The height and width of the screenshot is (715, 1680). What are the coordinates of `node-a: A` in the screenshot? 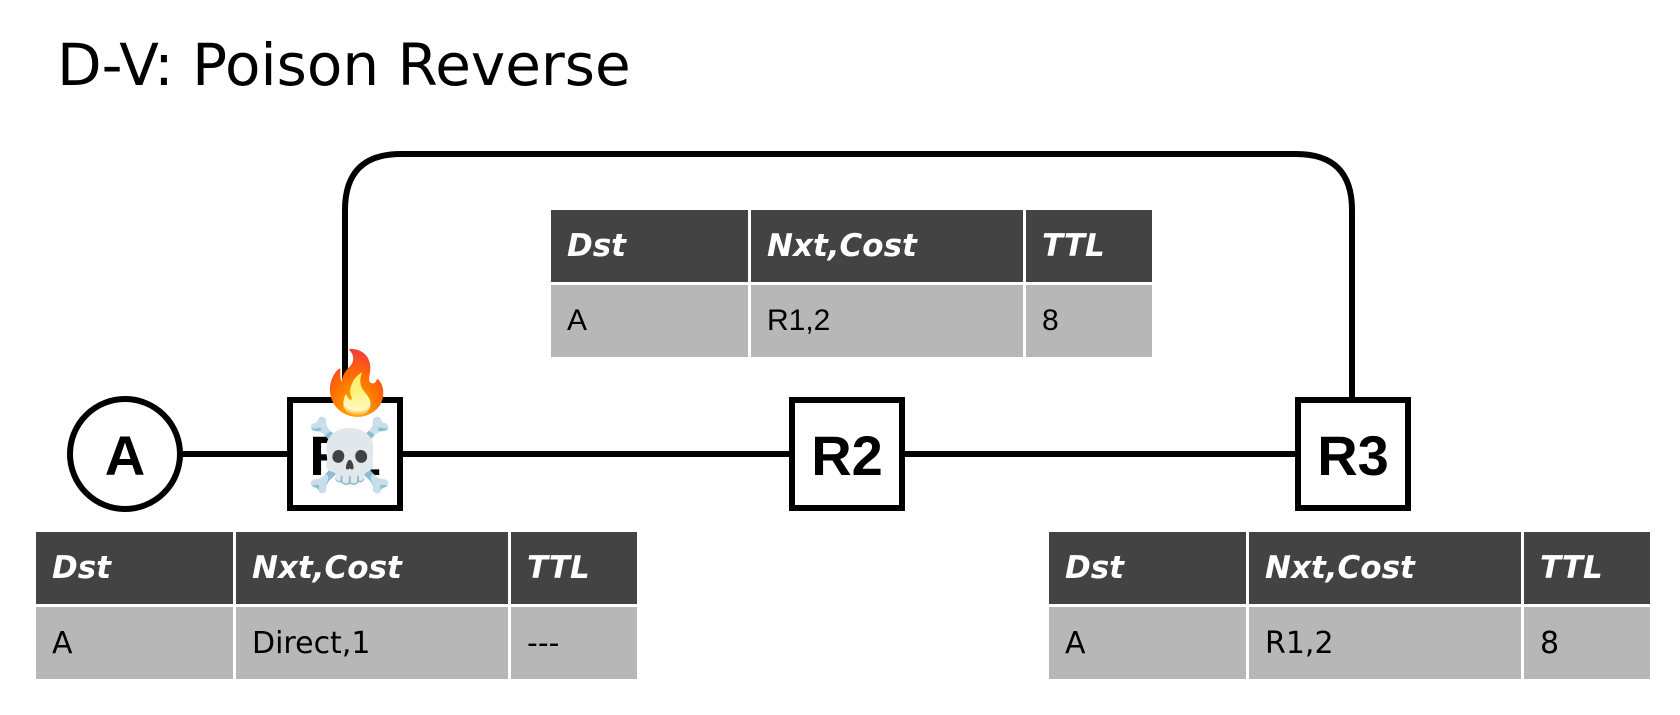 It's located at (125, 454).